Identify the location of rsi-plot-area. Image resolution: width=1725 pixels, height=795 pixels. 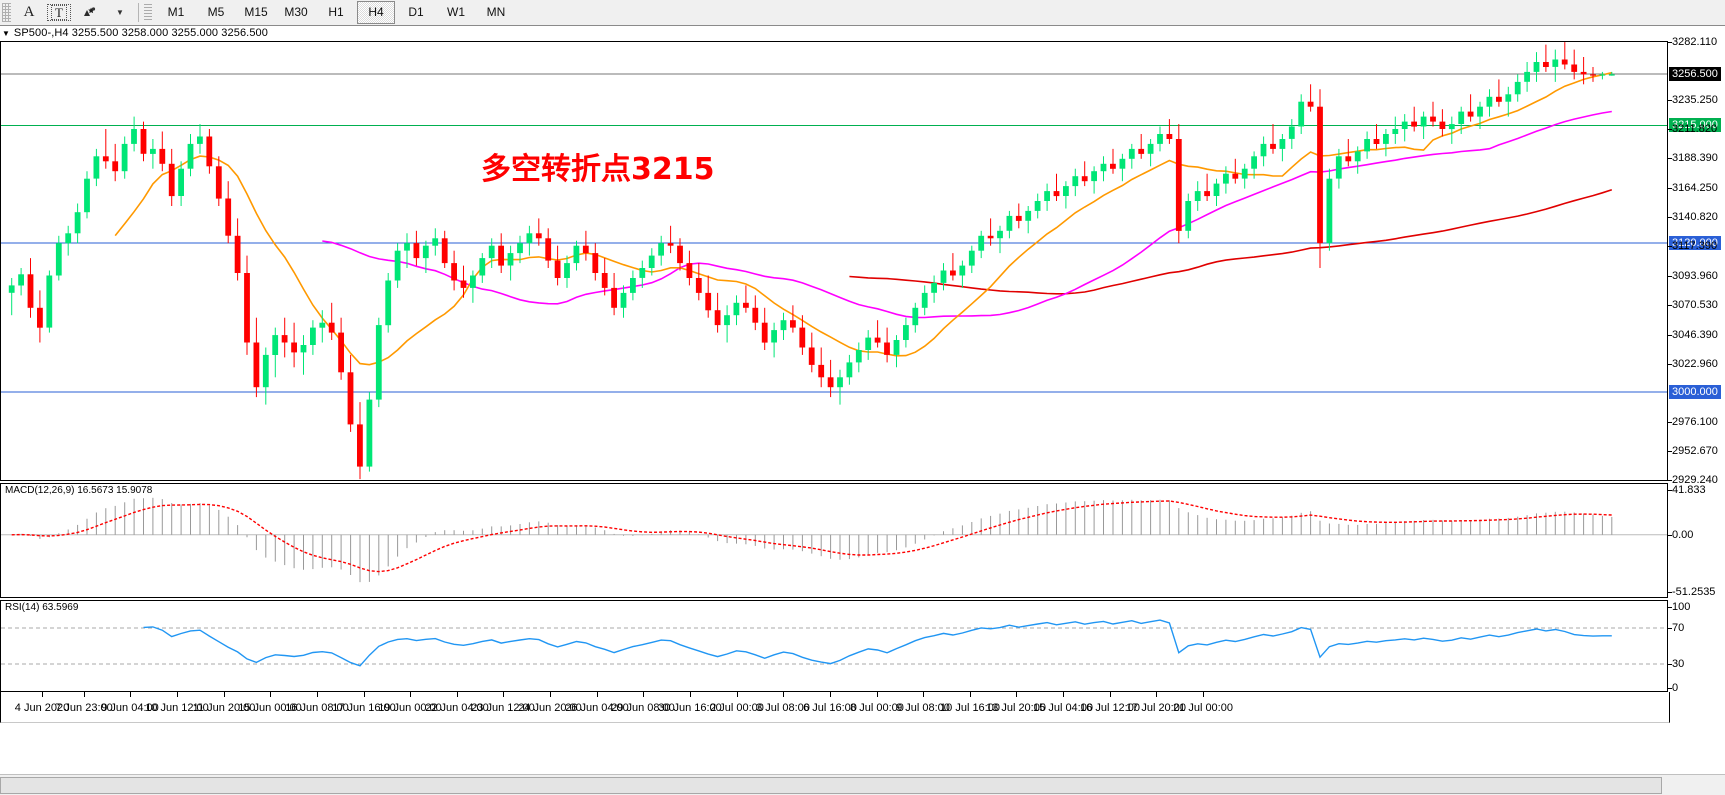
(834, 646).